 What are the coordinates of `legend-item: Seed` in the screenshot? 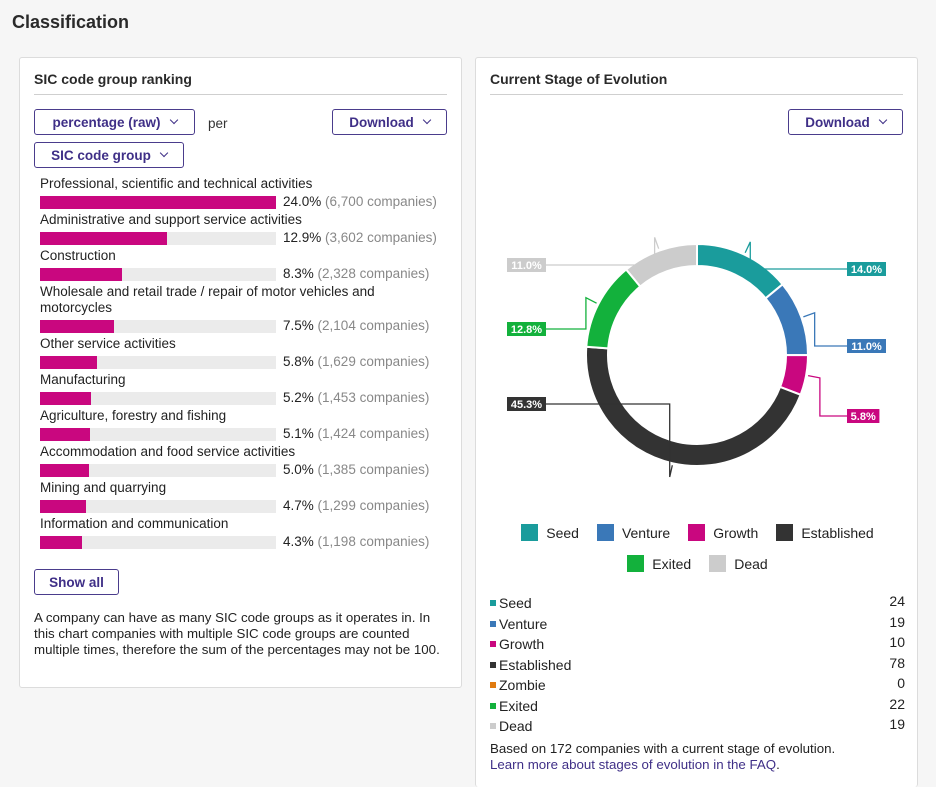 It's located at (550, 532).